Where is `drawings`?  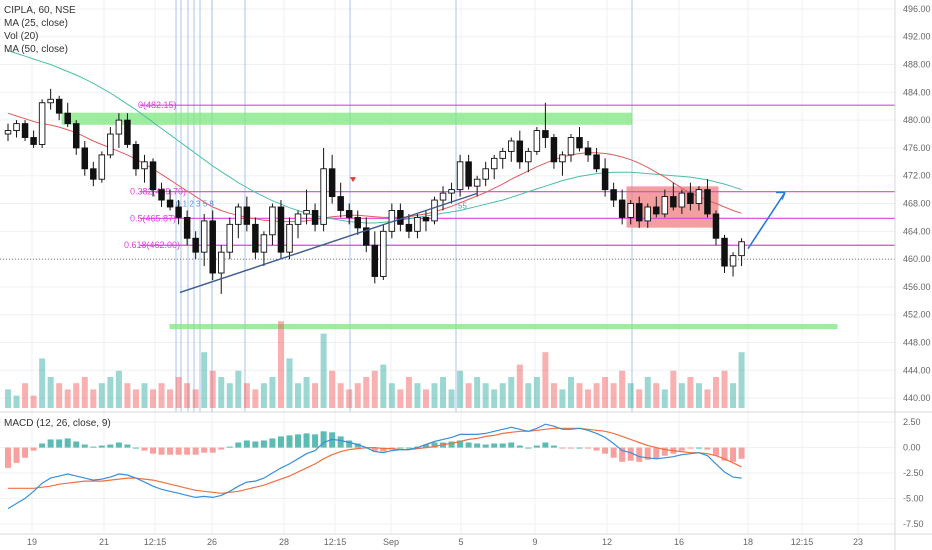
drawings is located at coordinates (482, 235).